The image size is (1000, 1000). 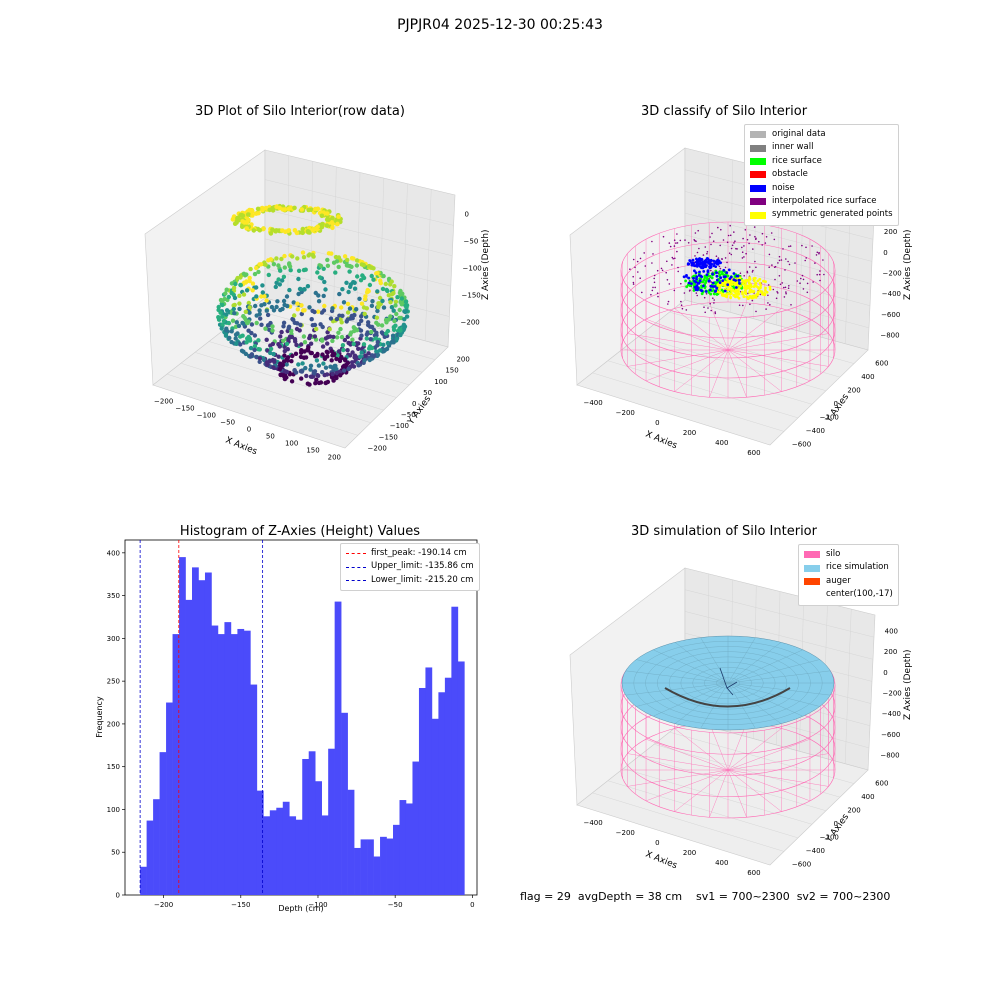 What do you see at coordinates (801, 864) in the screenshot?
I see `sim-y-tick-label: −600` at bounding box center [801, 864].